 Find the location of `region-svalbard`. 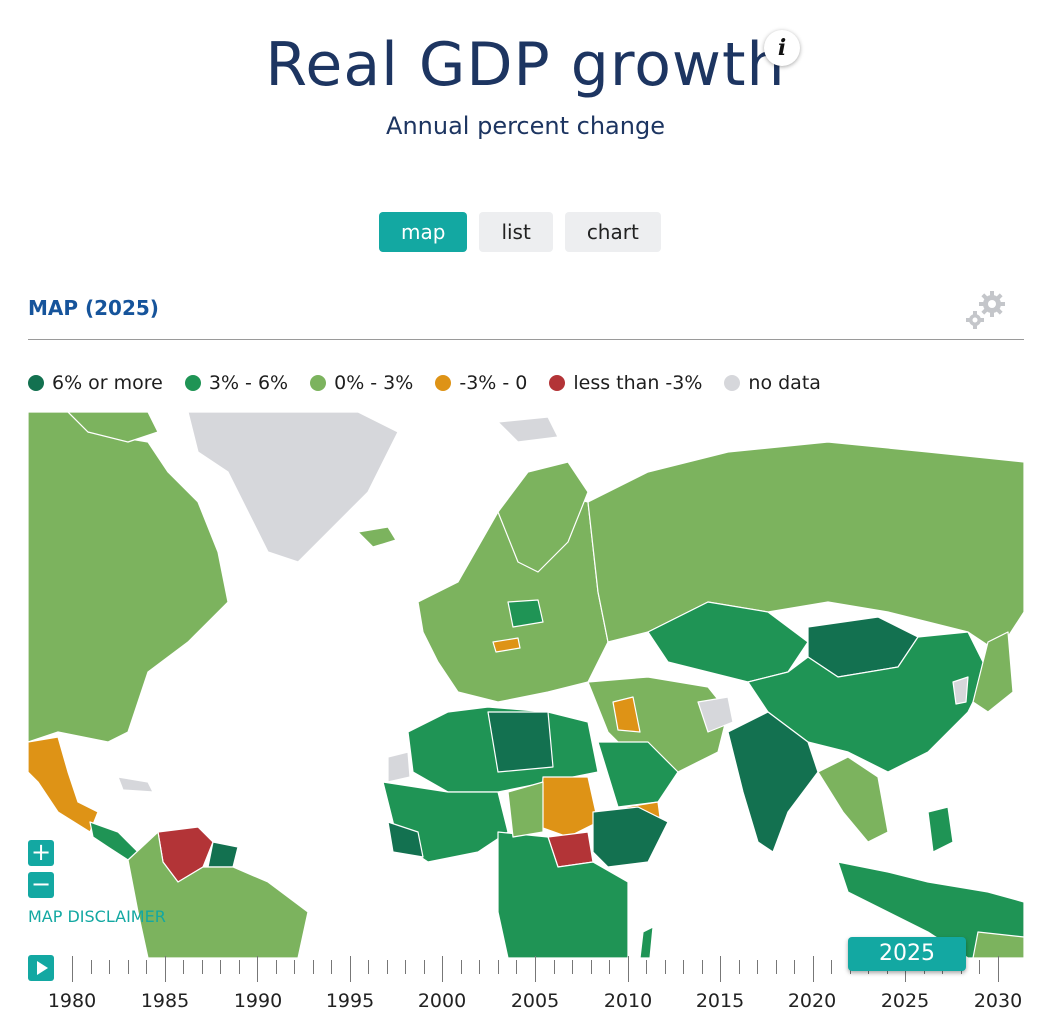

region-svalbard is located at coordinates (528, 429).